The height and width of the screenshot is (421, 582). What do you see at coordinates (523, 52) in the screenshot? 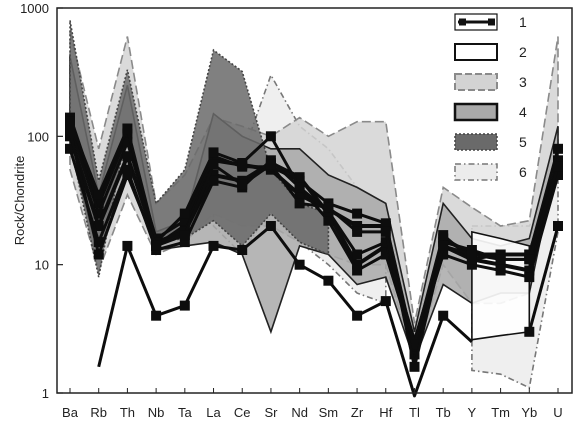
I see `legend-label: 2` at bounding box center [523, 52].